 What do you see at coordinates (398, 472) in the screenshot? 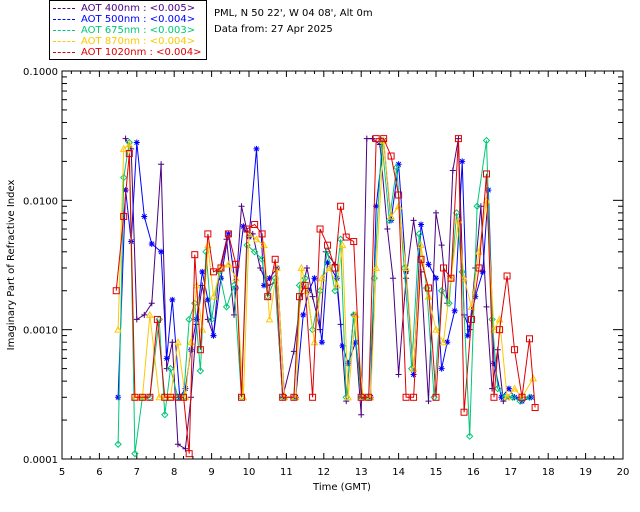
I see `x-tick-label: 14` at bounding box center [398, 472].